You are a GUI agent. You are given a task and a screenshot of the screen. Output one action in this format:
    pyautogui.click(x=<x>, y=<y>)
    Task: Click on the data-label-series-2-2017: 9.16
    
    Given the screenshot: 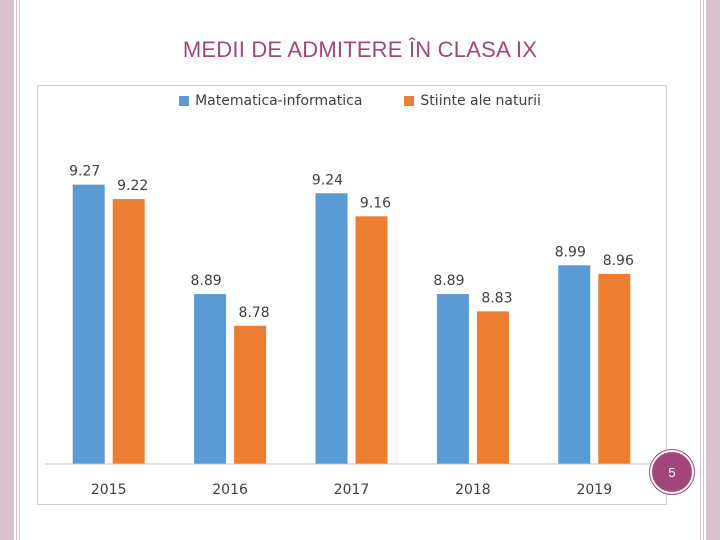 What is the action you would take?
    pyautogui.click(x=375, y=203)
    